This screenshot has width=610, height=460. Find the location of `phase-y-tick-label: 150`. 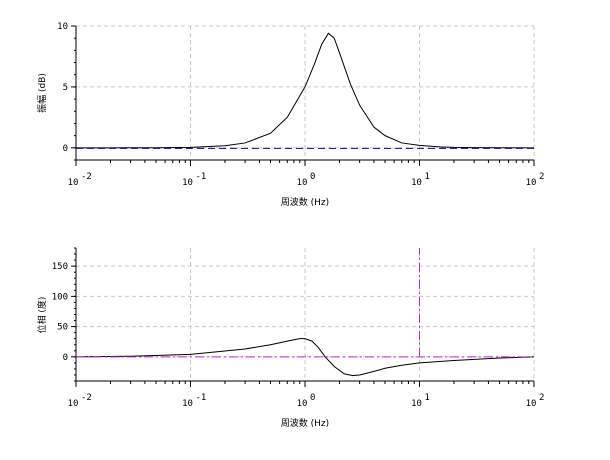

phase-y-tick-label: 150 is located at coordinates (60, 267).